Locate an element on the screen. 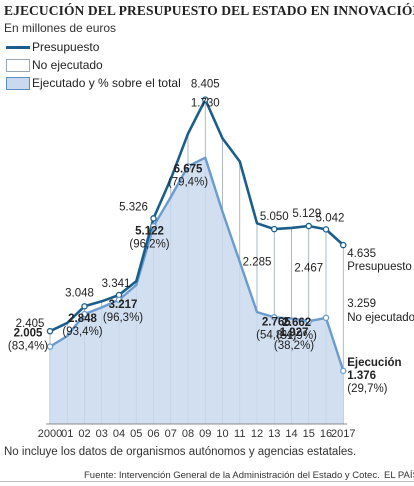 The height and width of the screenshot is (486, 414). executed-pct-label: (54,8%) is located at coordinates (276, 335).